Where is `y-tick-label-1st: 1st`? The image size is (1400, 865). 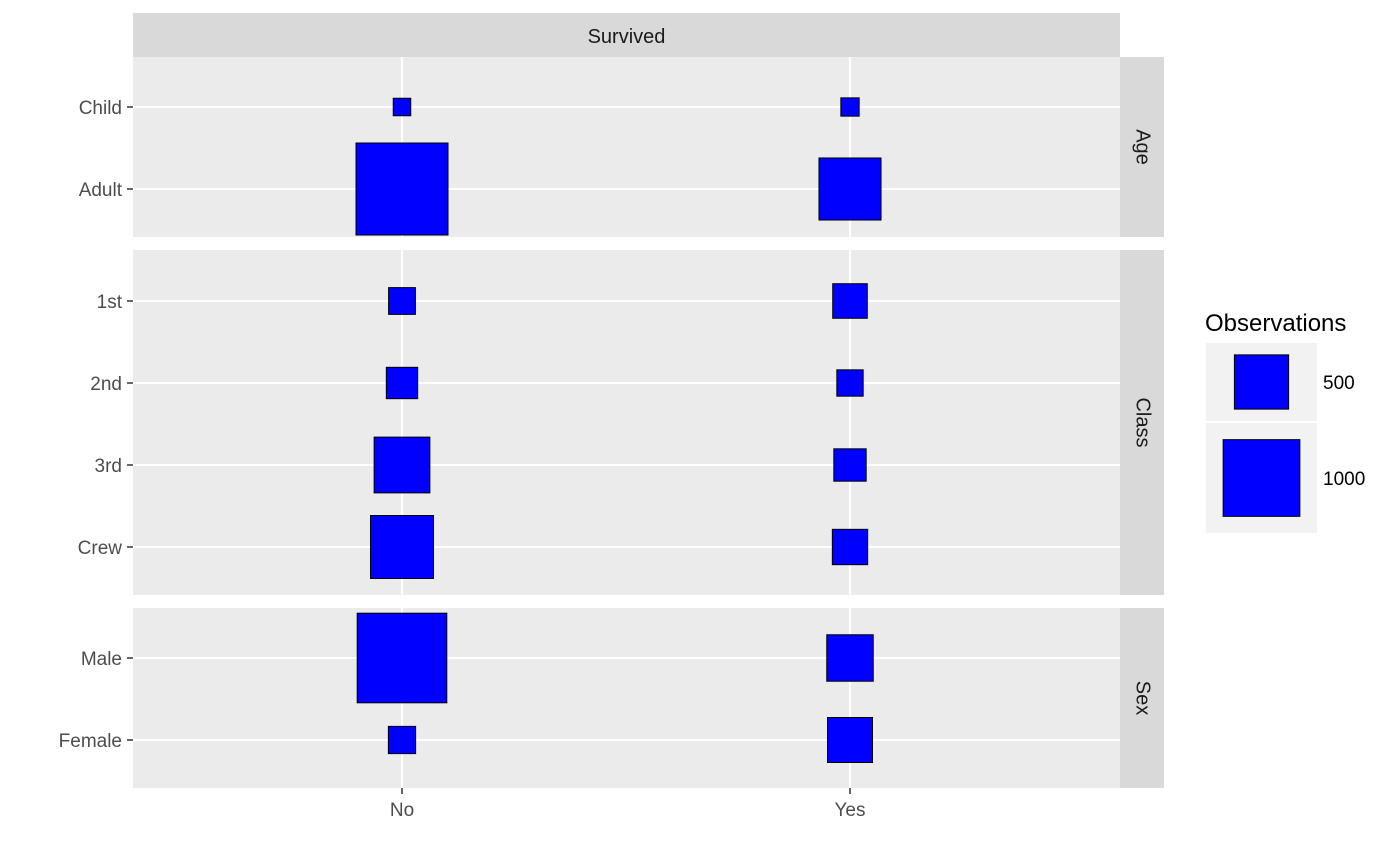
y-tick-label-1st: 1st is located at coordinates (110, 302).